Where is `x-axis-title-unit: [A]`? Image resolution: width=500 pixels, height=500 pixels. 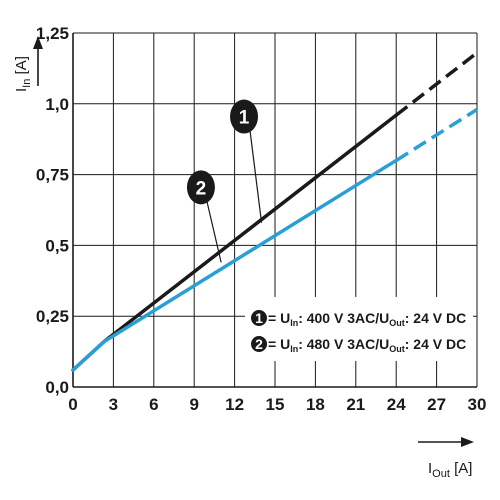 x-axis-title-unit: [A] is located at coordinates (461, 468).